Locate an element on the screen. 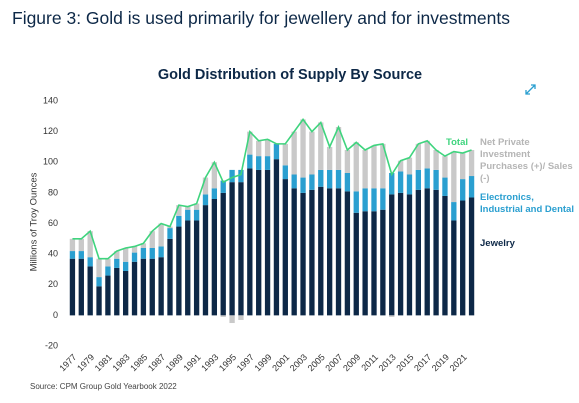 The image size is (579, 403). x-tick-label: 1999 is located at coordinates (262, 362).